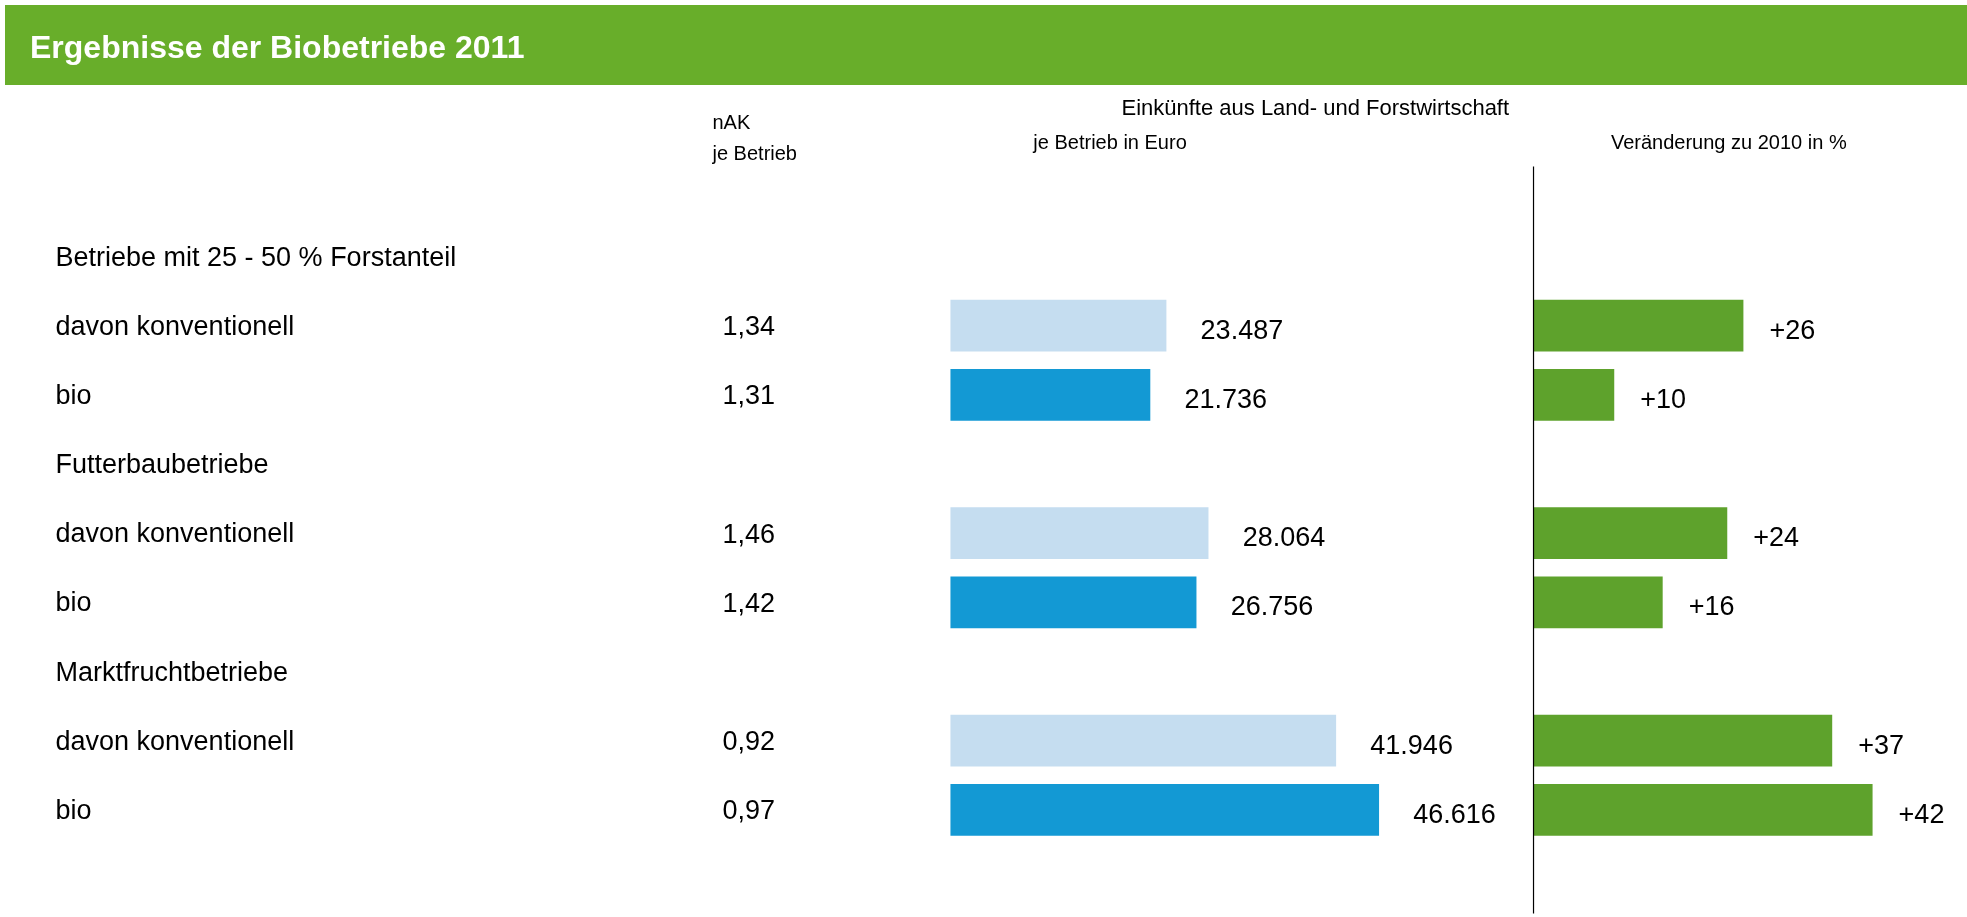  What do you see at coordinates (1411, 744) in the screenshot?
I see `data-label: 41.946` at bounding box center [1411, 744].